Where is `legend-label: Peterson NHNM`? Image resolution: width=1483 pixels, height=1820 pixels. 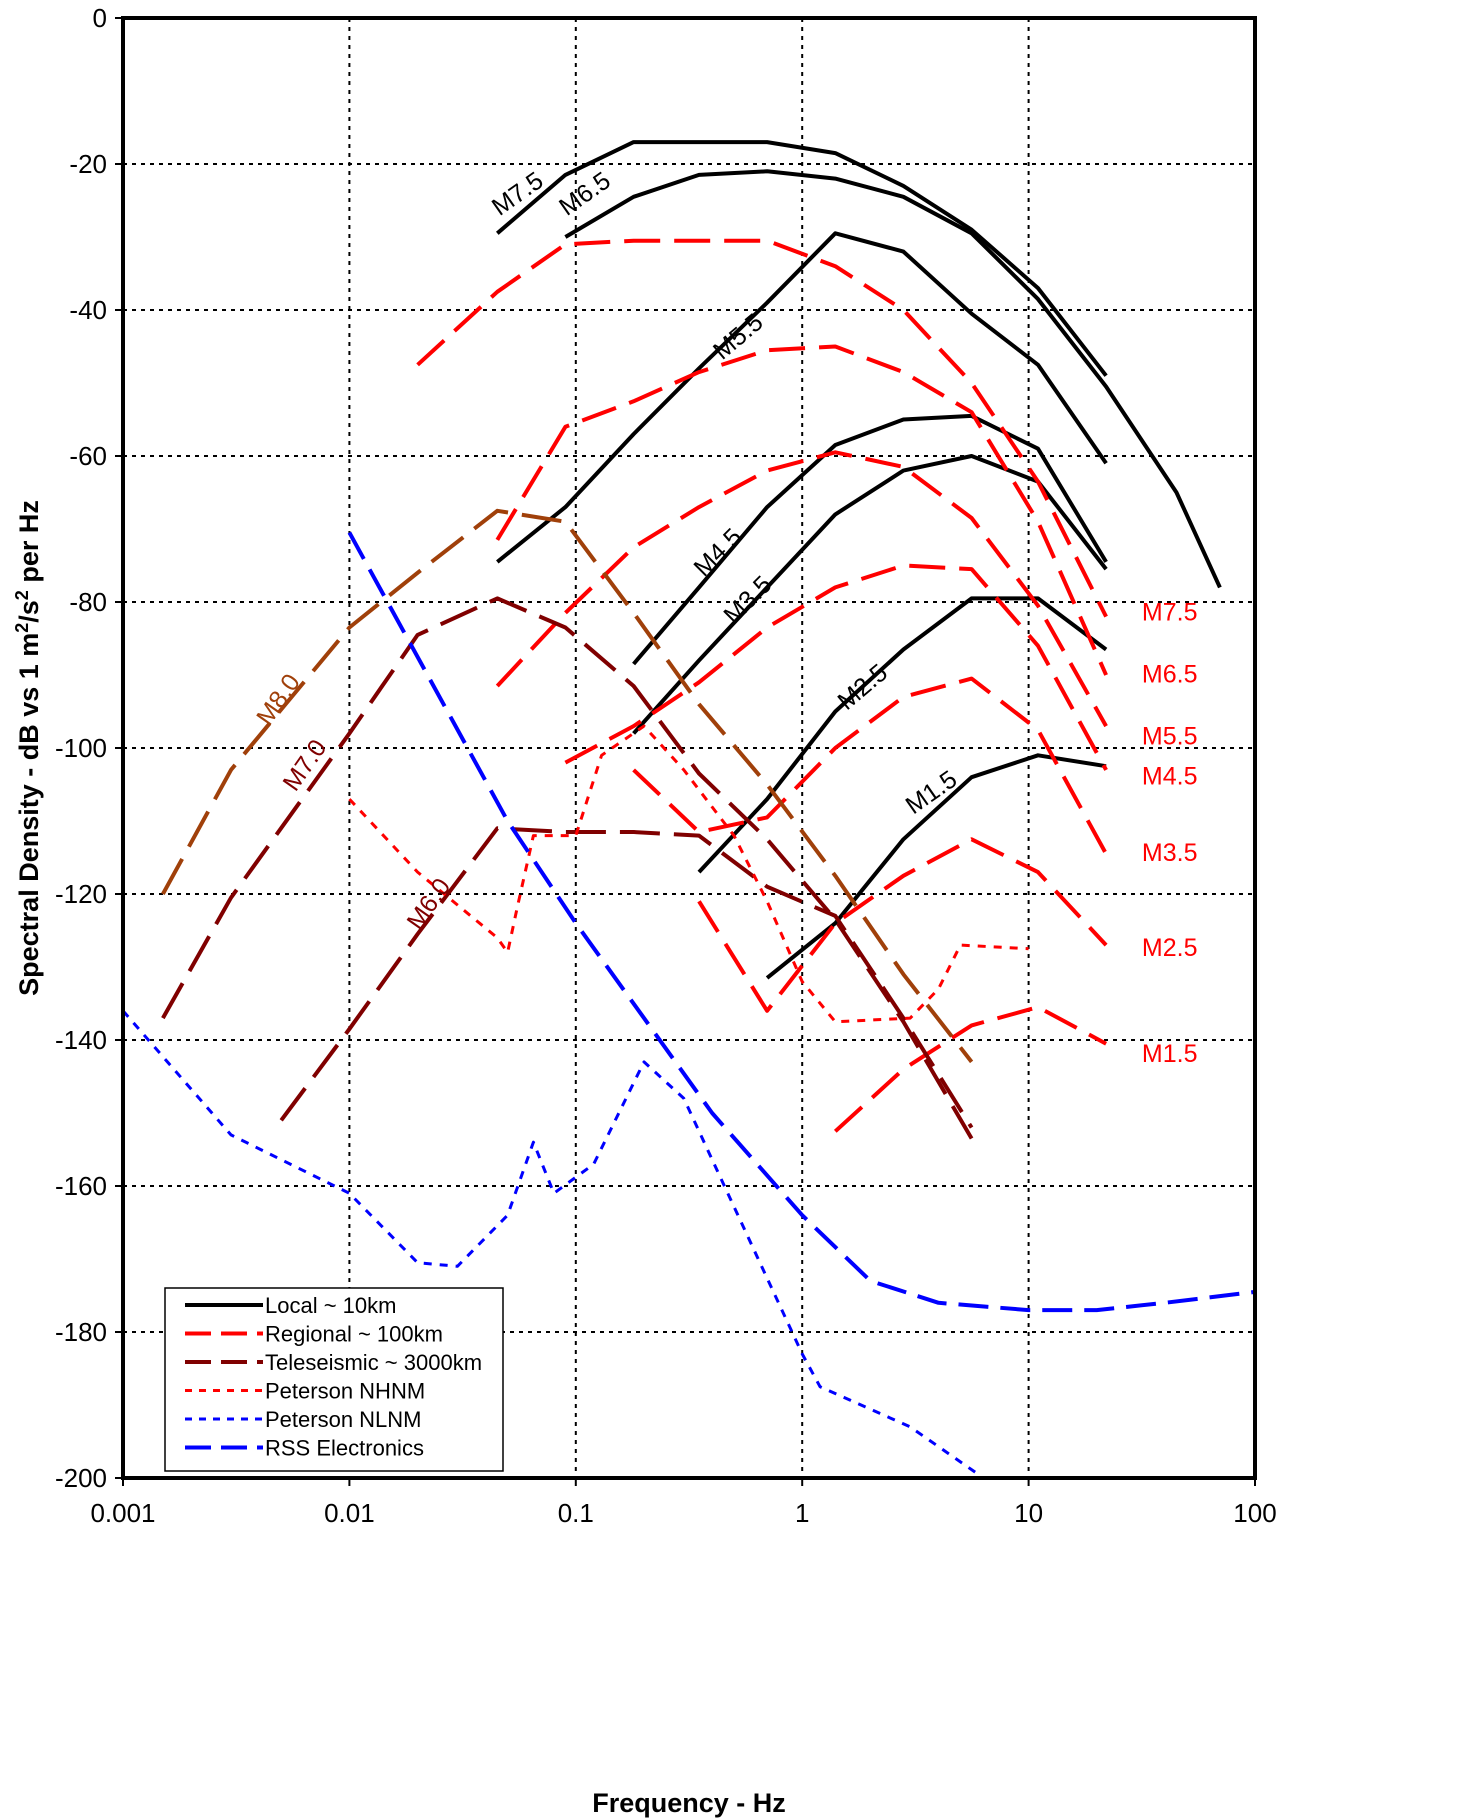
legend-label: Peterson NHNM is located at coordinates (345, 1391).